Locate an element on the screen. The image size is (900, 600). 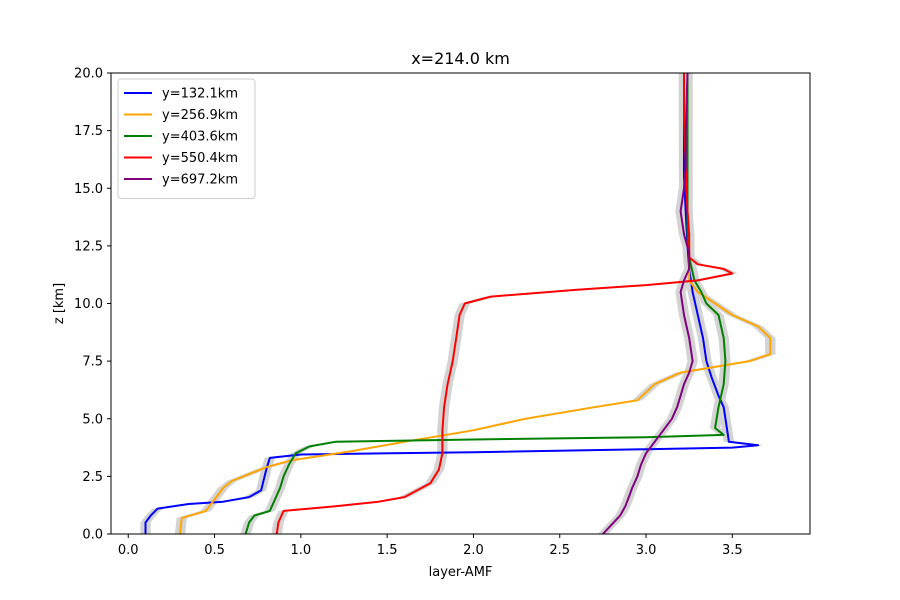
y-axis-ticks: 0.0 2.5 5.0 7.5 10.0 12.5 15.0 17.5 20.0 is located at coordinates (92, 305).